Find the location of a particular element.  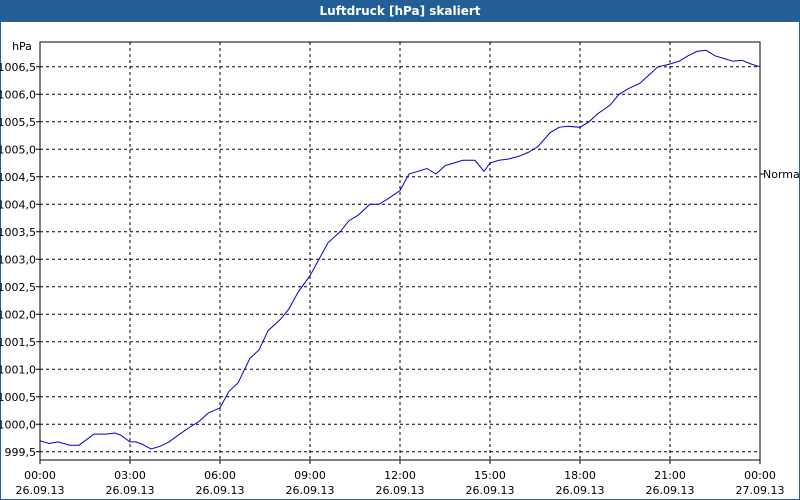

normal-reference-label: Normal is located at coordinates (781, 174).